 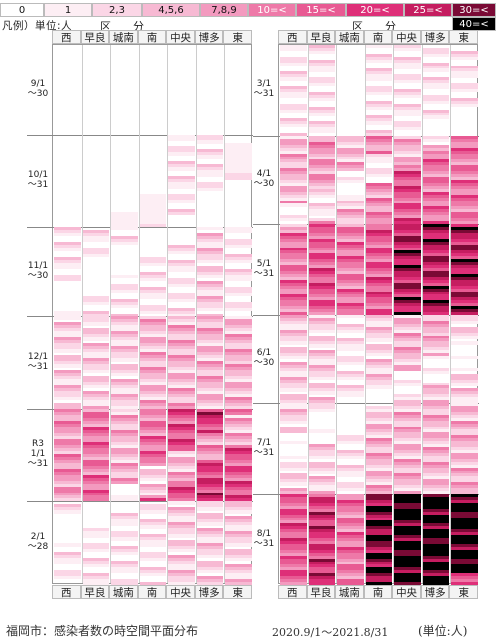 I want to click on month-label-line: 11/1, so click(x=38, y=265).